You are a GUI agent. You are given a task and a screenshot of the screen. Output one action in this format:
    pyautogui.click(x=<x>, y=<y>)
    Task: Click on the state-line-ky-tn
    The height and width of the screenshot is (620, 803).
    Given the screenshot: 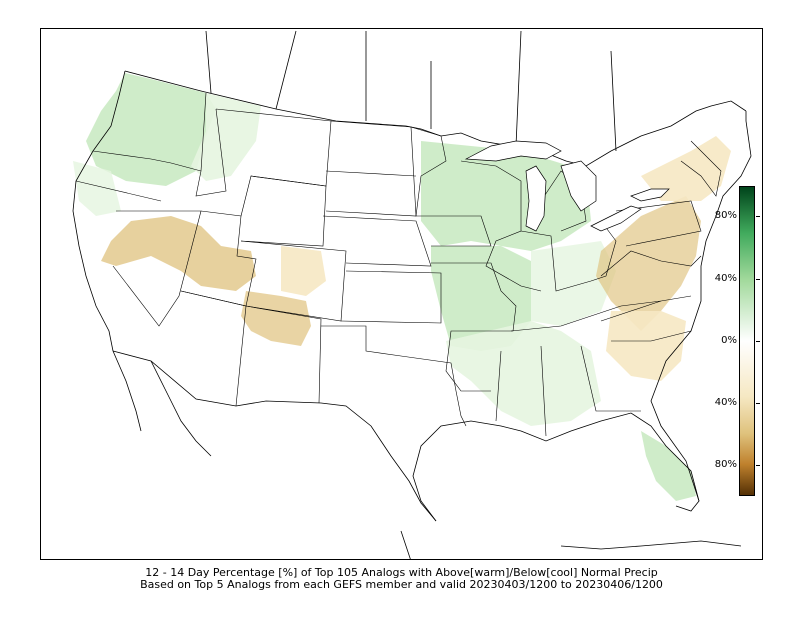 What is the action you would take?
    pyautogui.click(x=601, y=313)
    